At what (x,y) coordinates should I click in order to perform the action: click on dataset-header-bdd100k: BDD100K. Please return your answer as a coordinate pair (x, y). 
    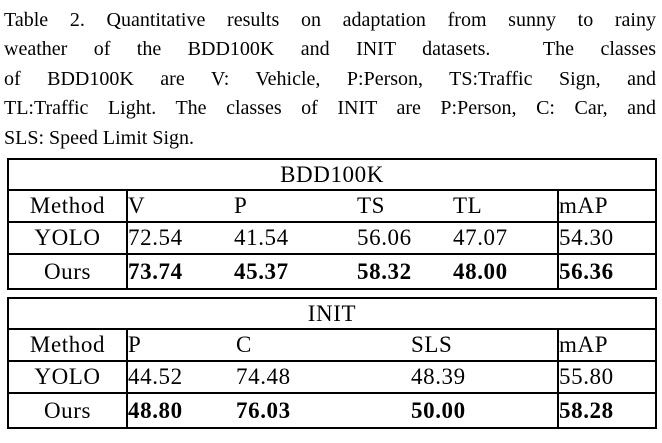
    Looking at the image, I should click on (332, 175).